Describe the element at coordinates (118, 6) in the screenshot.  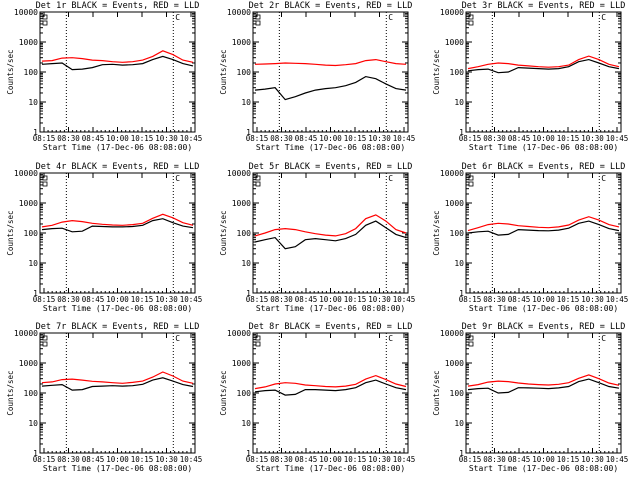
I see `panel-title: Det 1r BLACK = Events, RED = LLD` at that location.